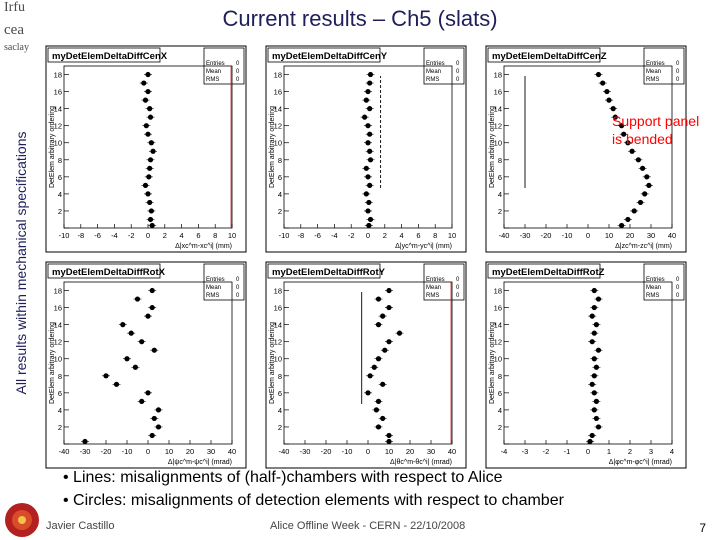  I want to click on chart-title: myDetElemDeltaDiffRotX, so click(109, 272).